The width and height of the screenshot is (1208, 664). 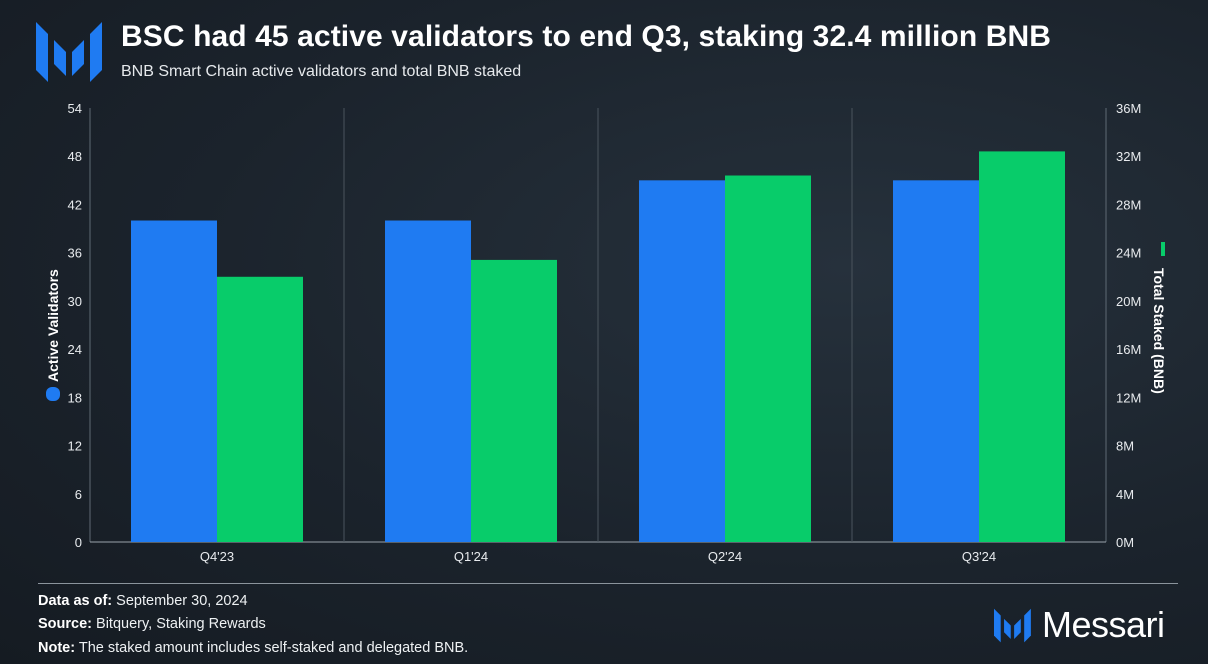 I want to click on left-axis-title: Active Validators, so click(x=53, y=325).